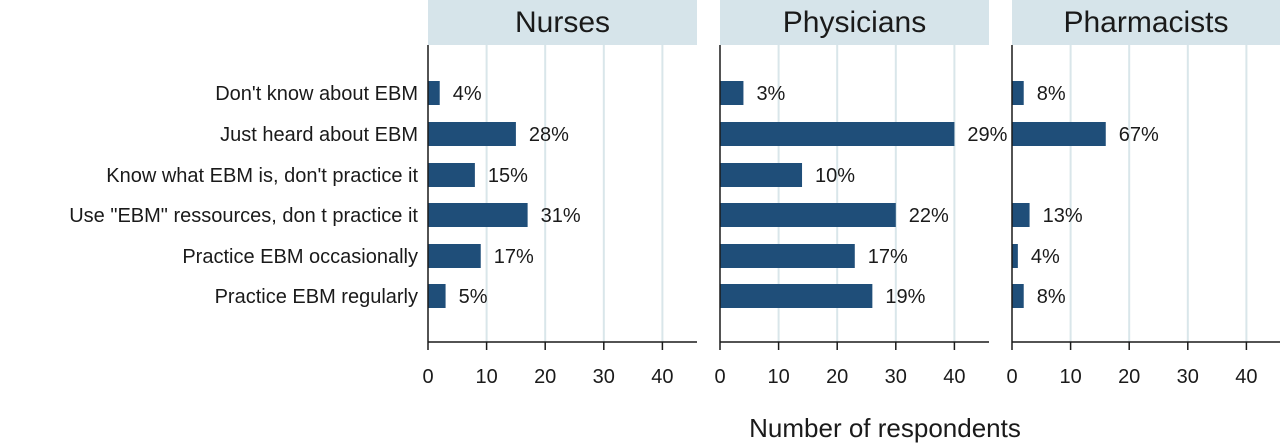  Describe the element at coordinates (508, 176) in the screenshot. I see `data-label: 15%` at that location.